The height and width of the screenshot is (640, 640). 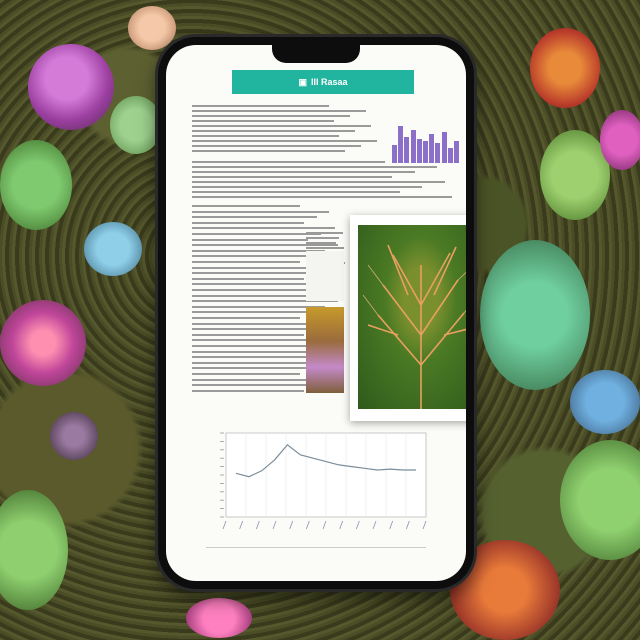 What do you see at coordinates (43, 343) in the screenshot?
I see `cell-pink-left` at bounding box center [43, 343].